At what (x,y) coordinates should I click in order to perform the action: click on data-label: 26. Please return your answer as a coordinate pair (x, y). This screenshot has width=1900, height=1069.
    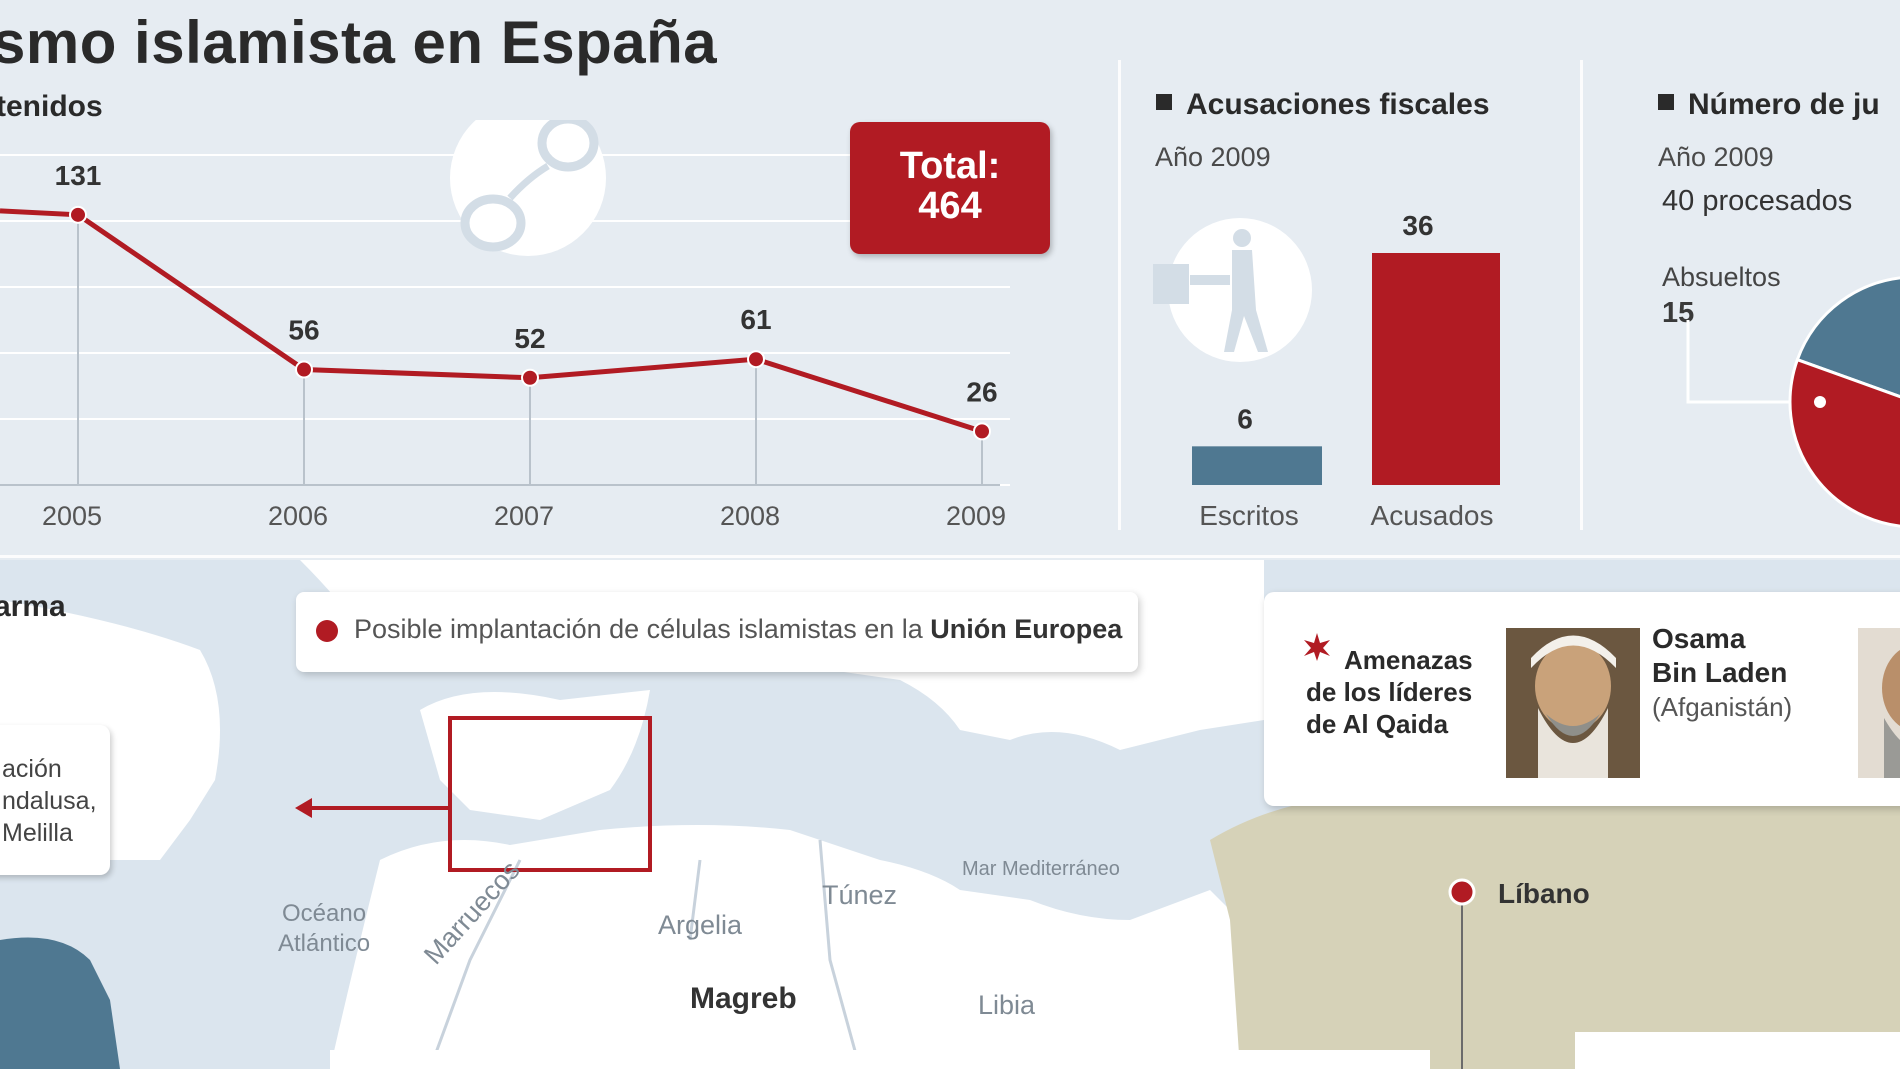
    Looking at the image, I should click on (981, 391).